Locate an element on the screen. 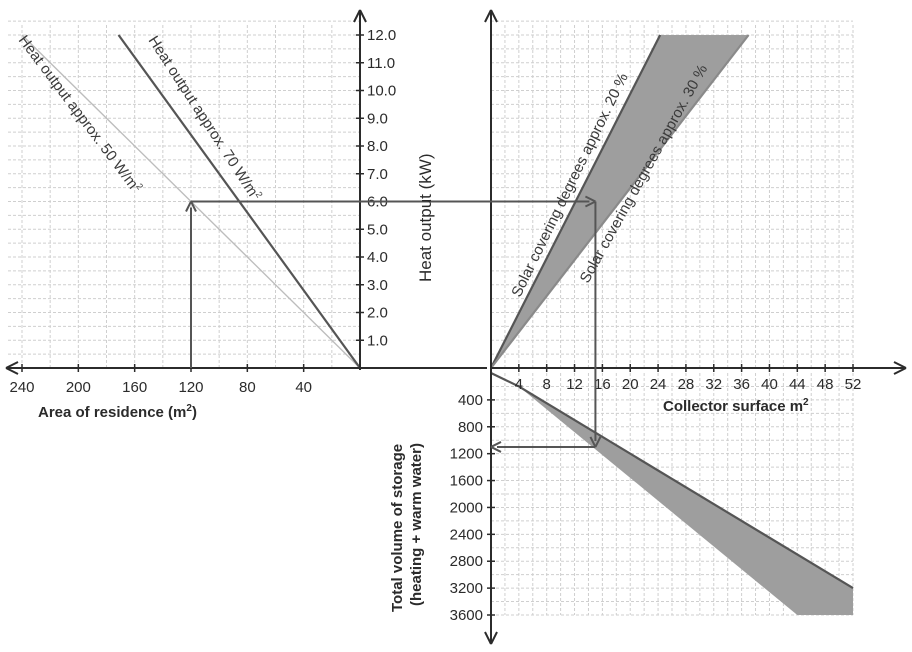 This screenshot has height=652, width=912. tick-label-heat: 10.0 is located at coordinates (381, 91).